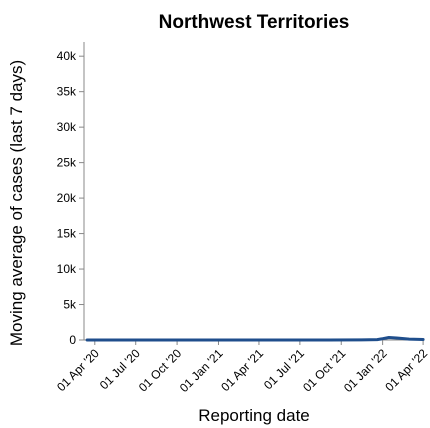 This screenshot has width=430, height=428. What do you see at coordinates (70, 305) in the screenshot?
I see `y-tick-label: 5k` at bounding box center [70, 305].